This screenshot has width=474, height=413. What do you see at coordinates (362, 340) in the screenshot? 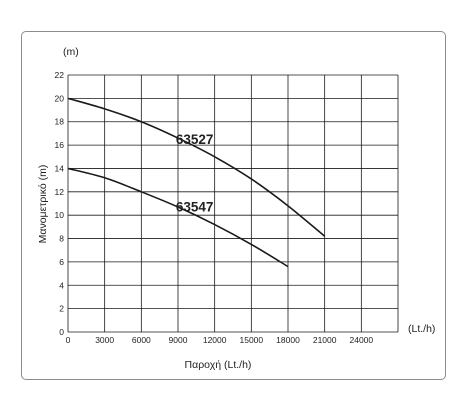
I see `x-tick-label: 24000` at bounding box center [362, 340].